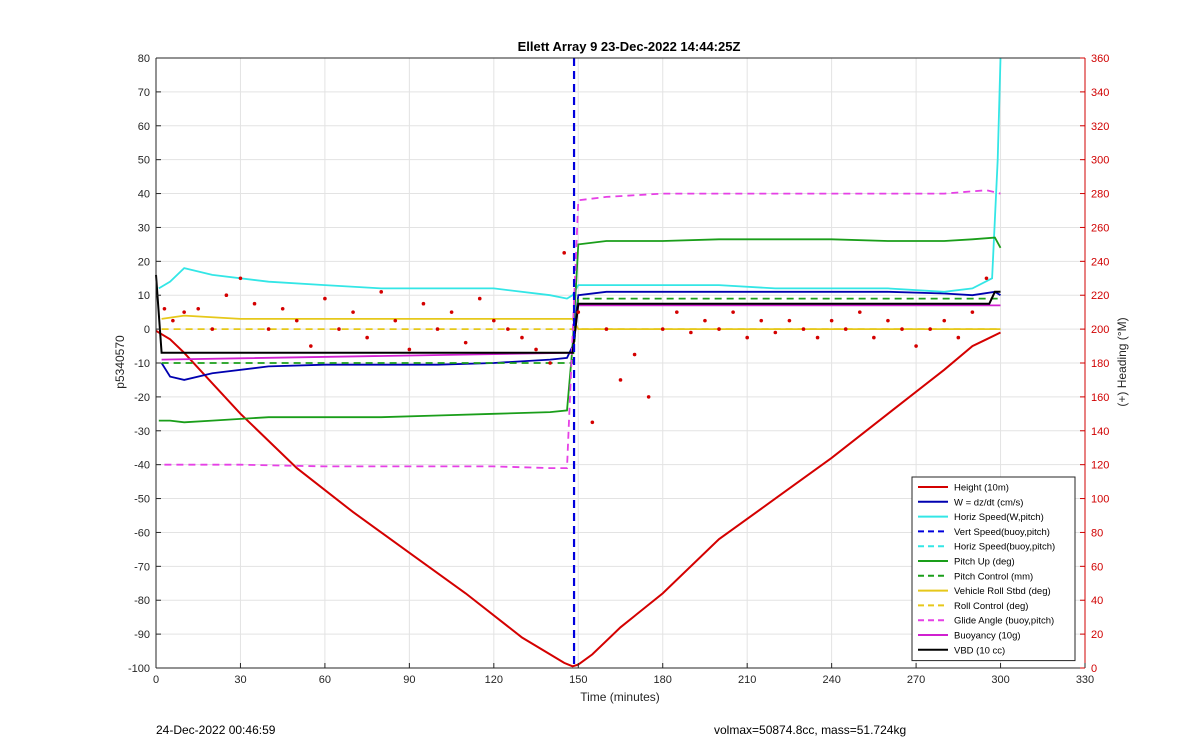 Image resolution: width=1200 pixels, height=751 pixels. I want to click on x-tick-label: 240, so click(831, 680).